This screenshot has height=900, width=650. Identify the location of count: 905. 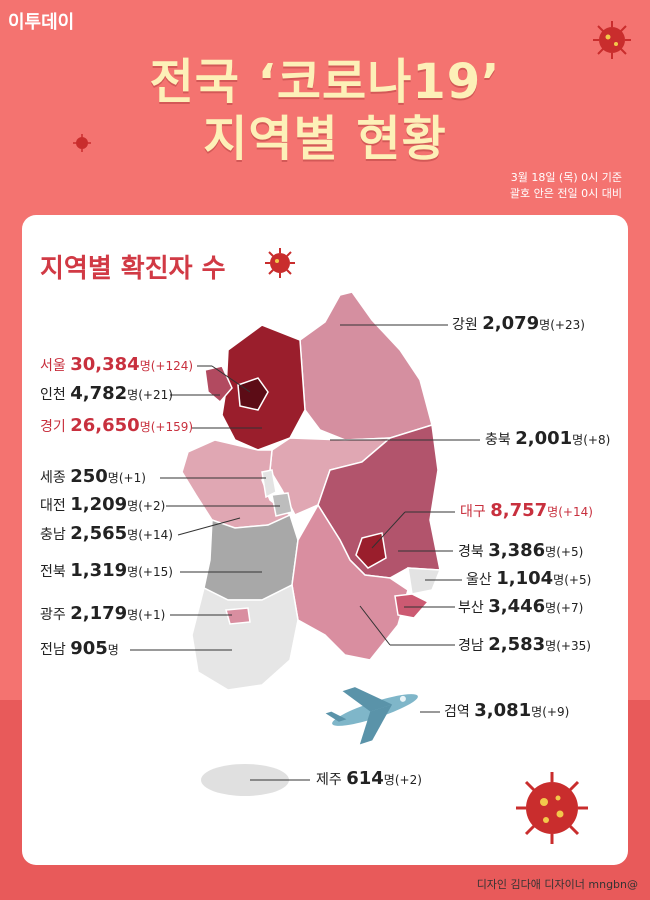
(89, 648).